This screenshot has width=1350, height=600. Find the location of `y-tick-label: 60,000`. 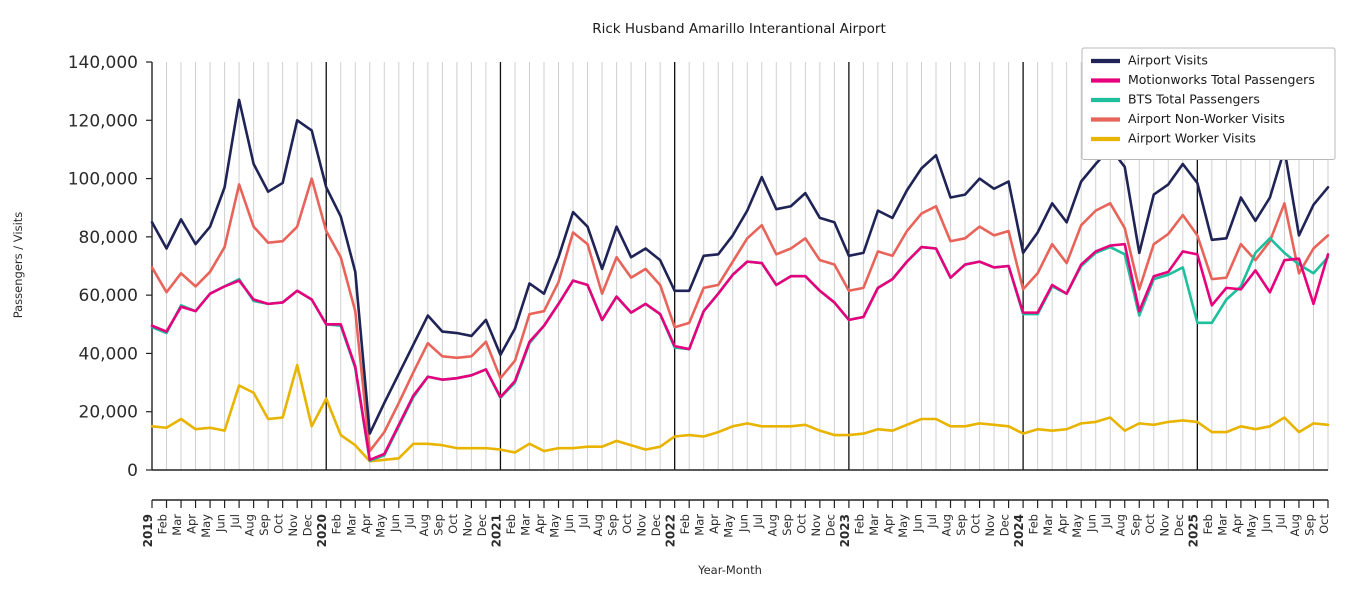

y-tick-label: 60,000 is located at coordinates (108, 296).